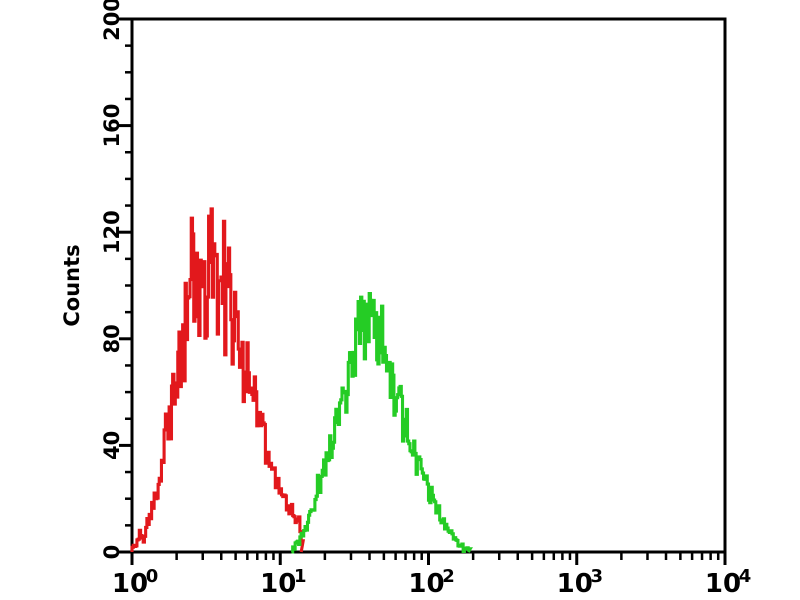 The width and height of the screenshot is (800, 600). I want to click on x-tick-label: 10³, so click(580, 582).